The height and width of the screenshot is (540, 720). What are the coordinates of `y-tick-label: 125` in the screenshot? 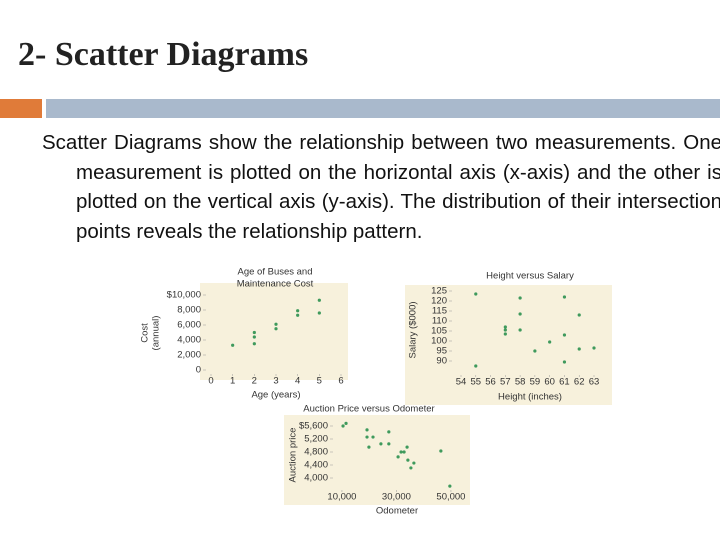 It's located at (439, 291).